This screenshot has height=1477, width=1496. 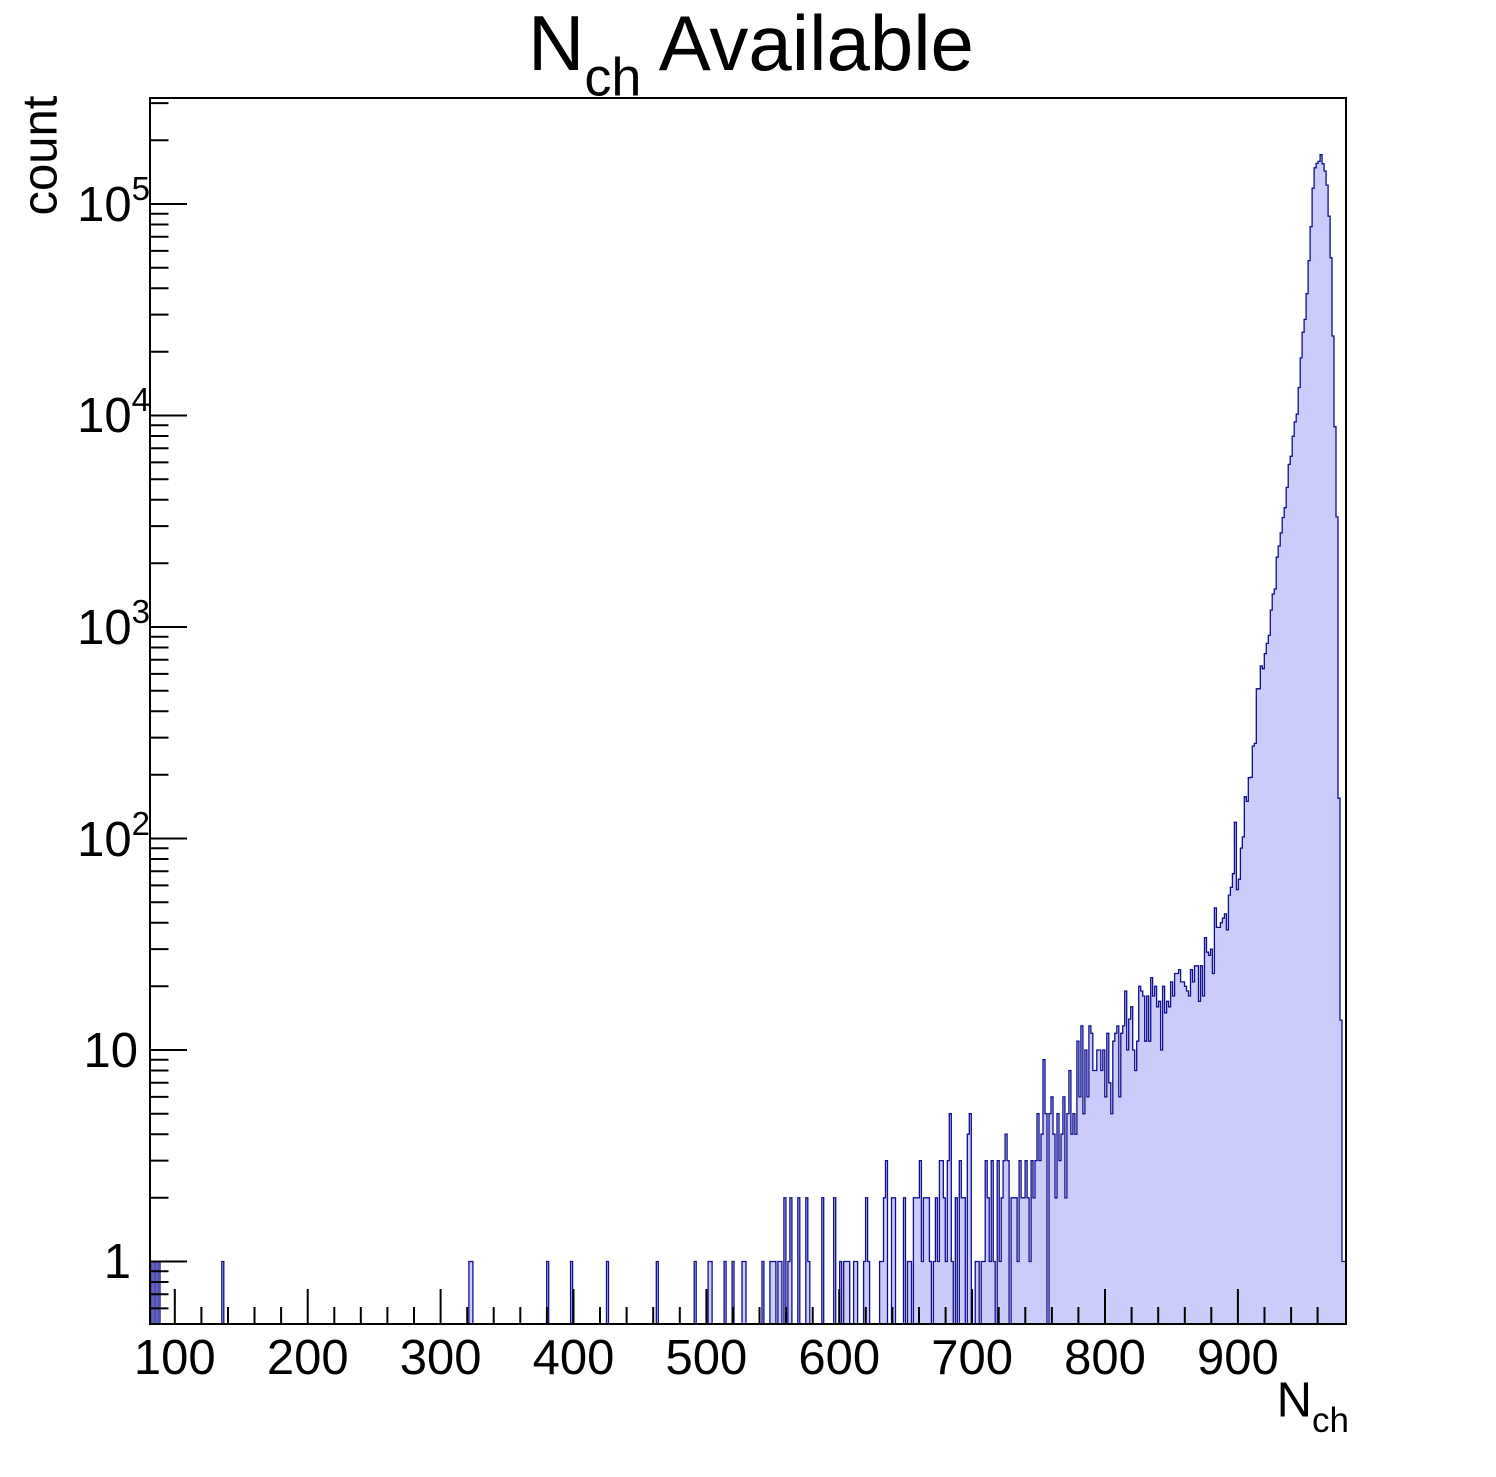 I want to click on svg-text: 300, so click(x=441, y=1358).